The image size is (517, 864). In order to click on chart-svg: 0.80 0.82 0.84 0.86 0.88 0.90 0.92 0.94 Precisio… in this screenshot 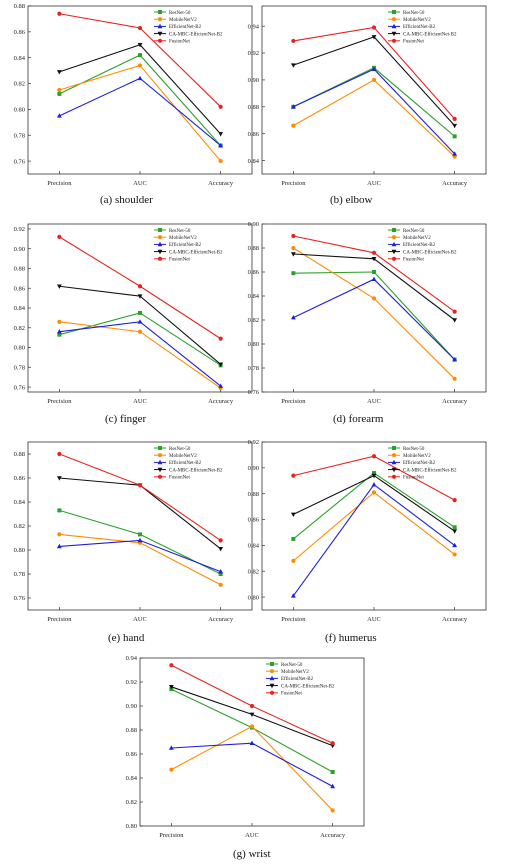, I will do `click(245, 747)`.